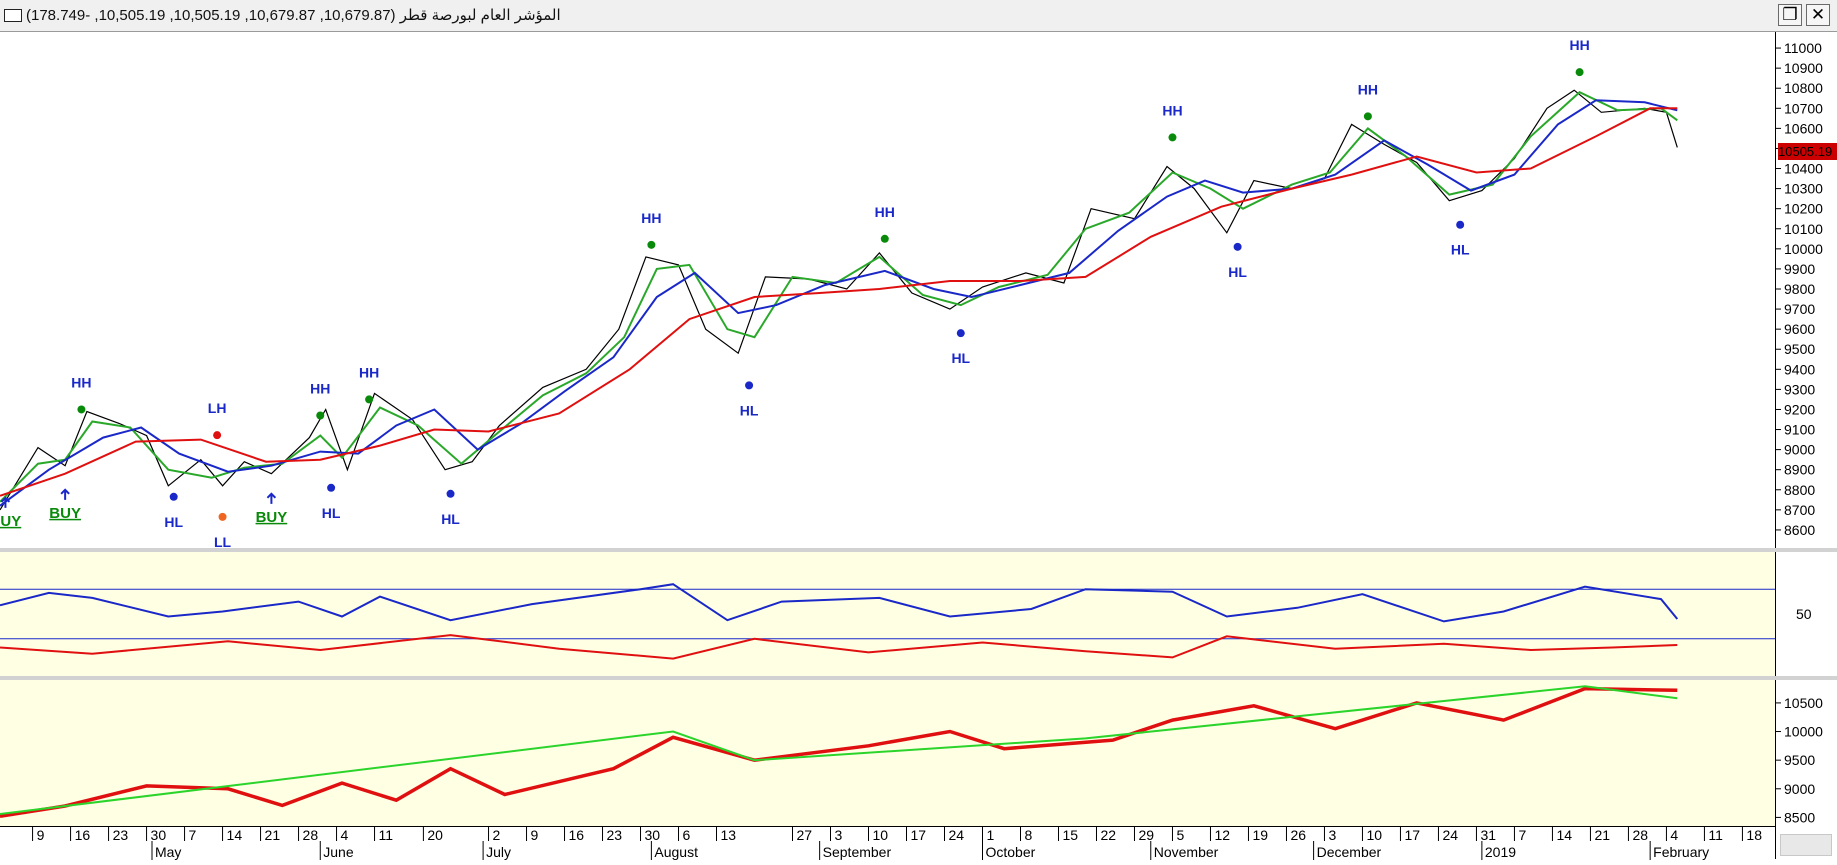  Describe the element at coordinates (13, 15) in the screenshot. I see `window-icon` at that location.